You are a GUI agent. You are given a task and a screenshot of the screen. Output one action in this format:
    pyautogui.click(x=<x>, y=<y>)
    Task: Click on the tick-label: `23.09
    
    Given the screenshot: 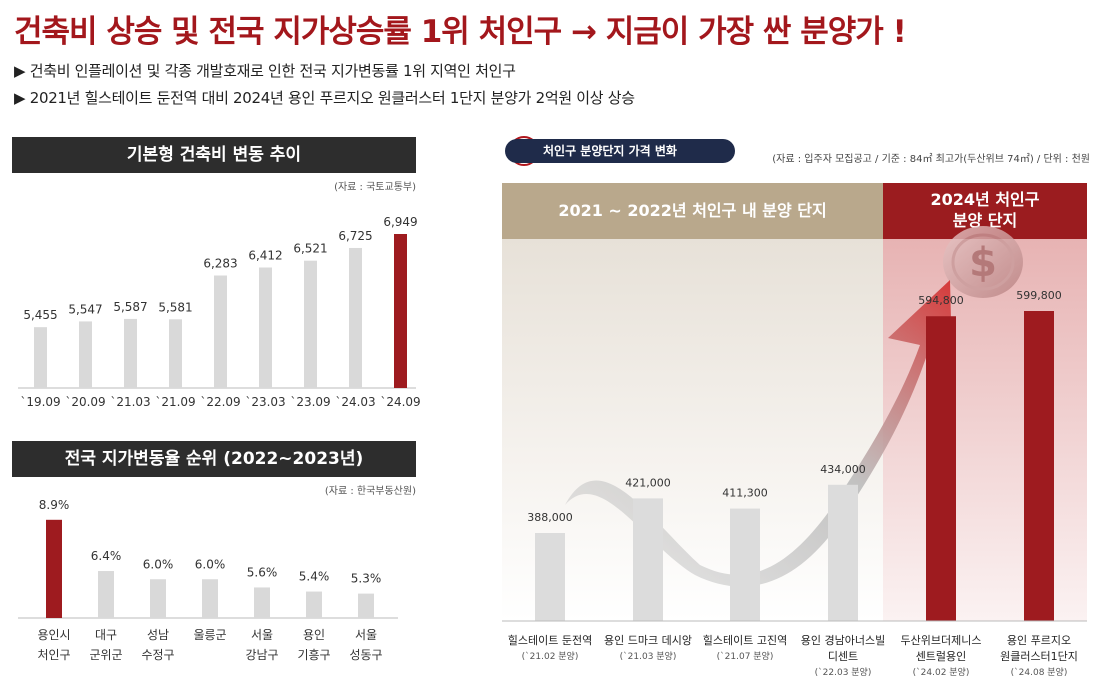 What is the action you would take?
    pyautogui.click(x=310, y=402)
    